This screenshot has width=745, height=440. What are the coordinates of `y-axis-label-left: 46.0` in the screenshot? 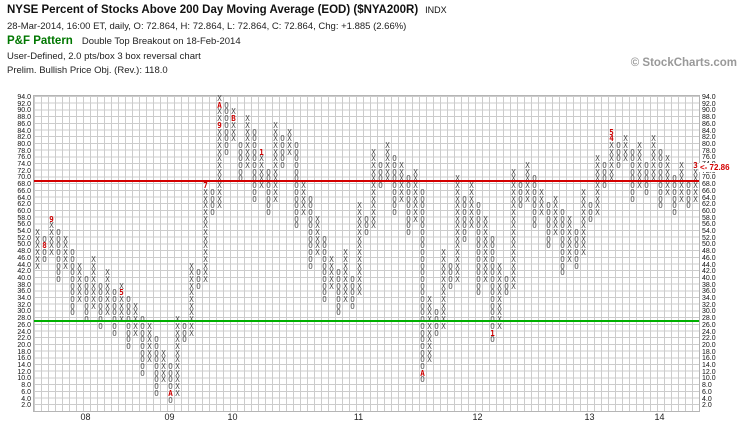 It's located at (24, 258).